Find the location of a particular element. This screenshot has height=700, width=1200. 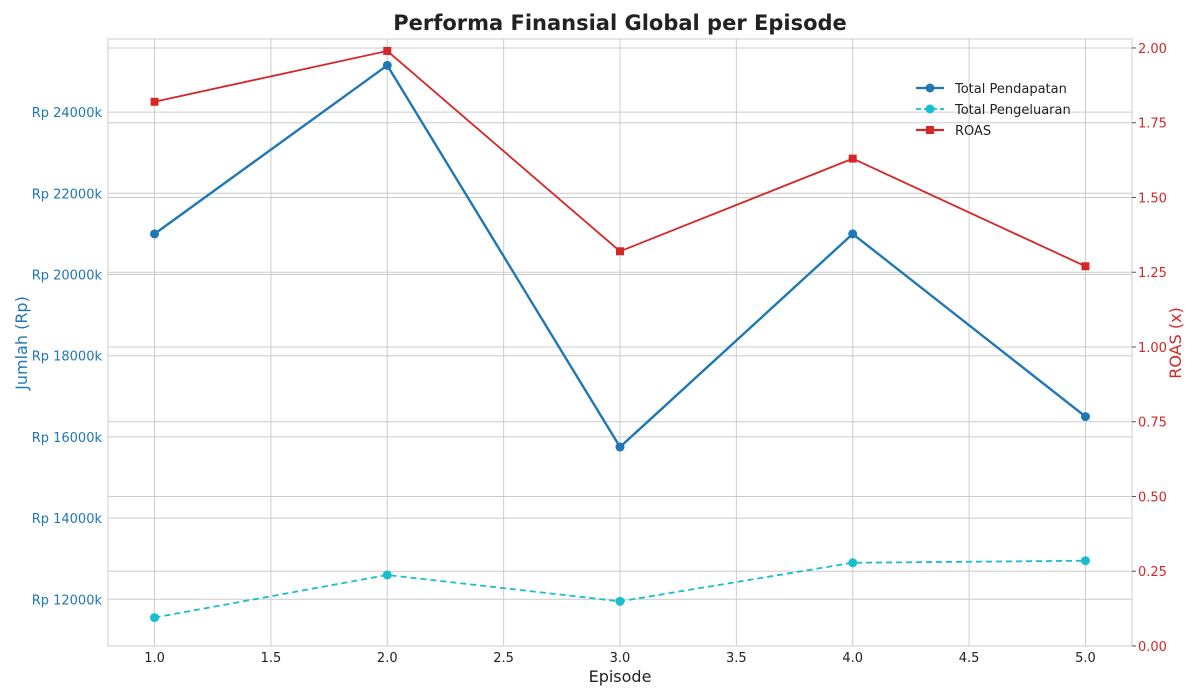

x-tick-label: 3.0 is located at coordinates (620, 658).